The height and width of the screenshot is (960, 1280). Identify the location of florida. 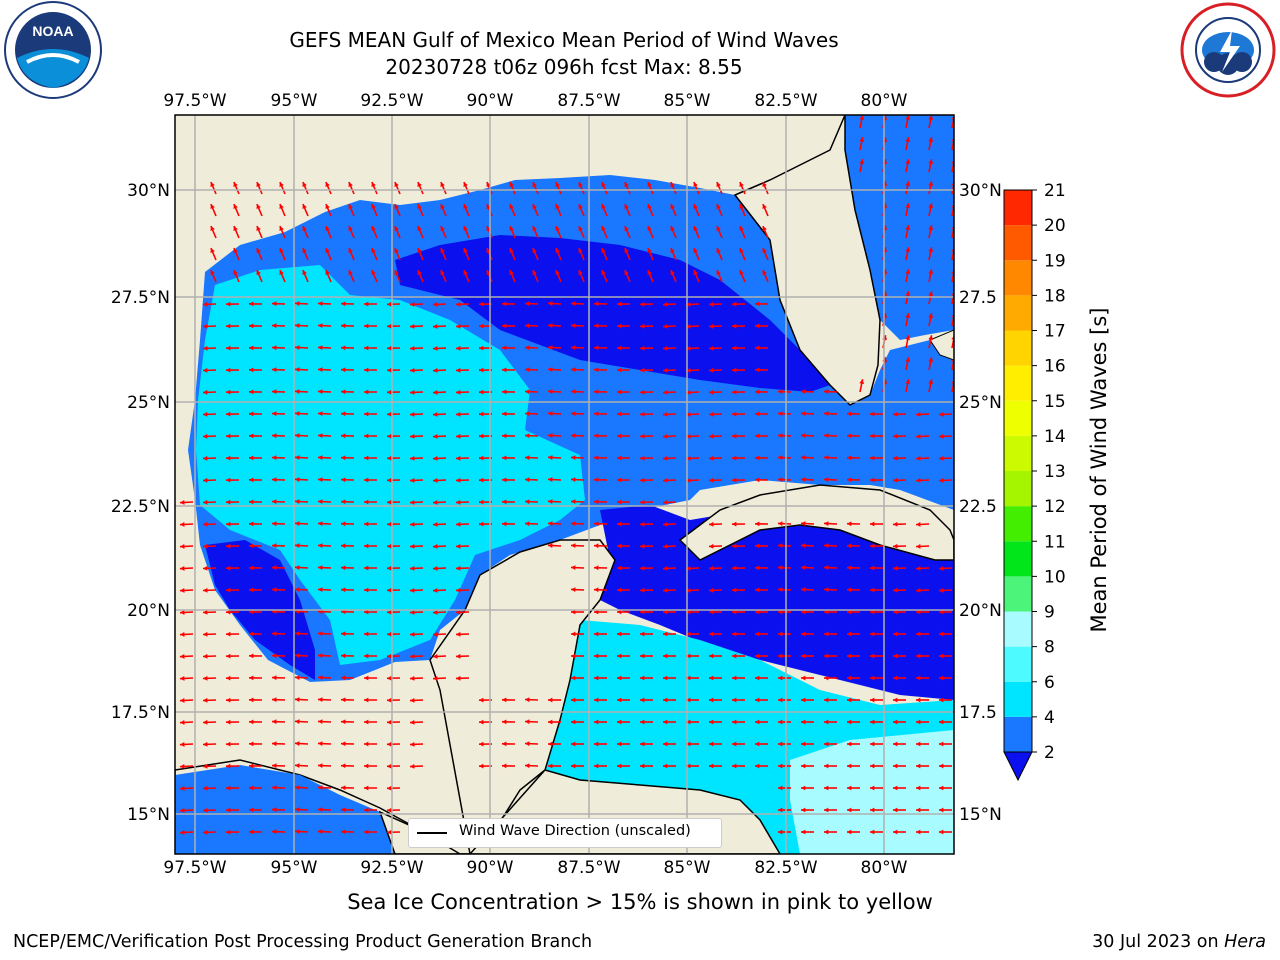
(807, 260).